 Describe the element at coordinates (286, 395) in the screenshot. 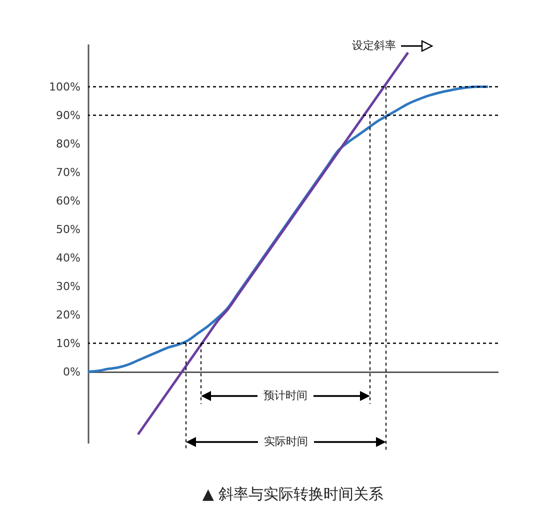

I see `annotation: 预计时间` at that location.